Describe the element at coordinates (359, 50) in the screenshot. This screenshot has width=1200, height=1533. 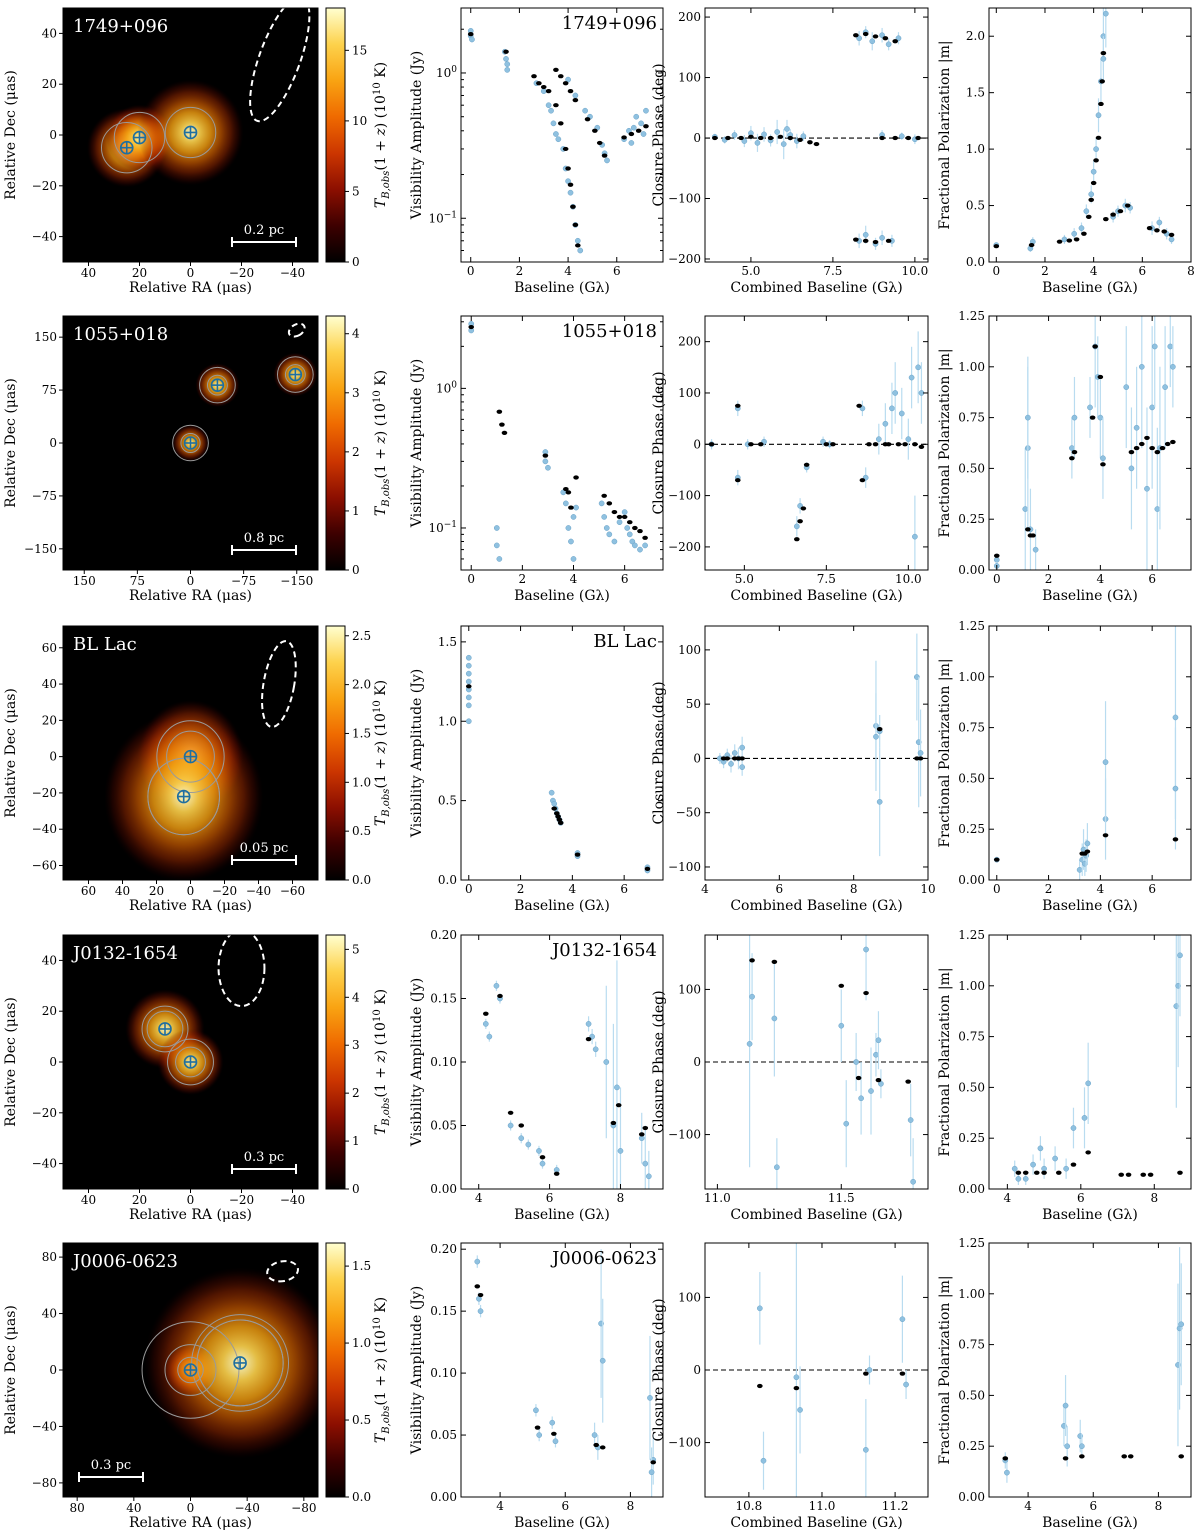
I see `colorbar-tick-label: 15` at that location.